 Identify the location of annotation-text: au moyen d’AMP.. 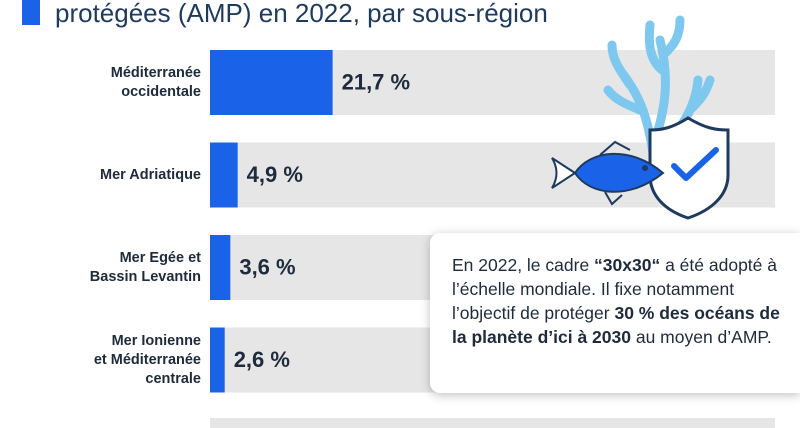
(701, 337).